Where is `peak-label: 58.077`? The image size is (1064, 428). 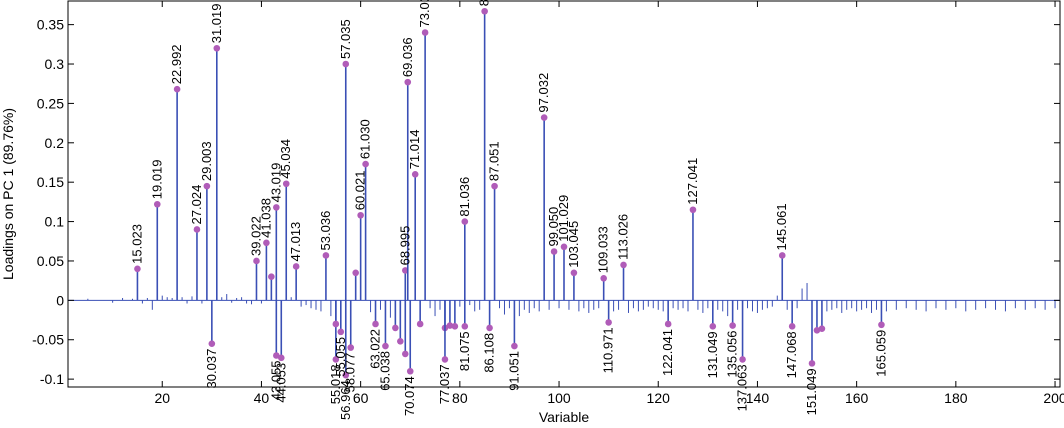 peak-label: 58.077 is located at coordinates (350, 373).